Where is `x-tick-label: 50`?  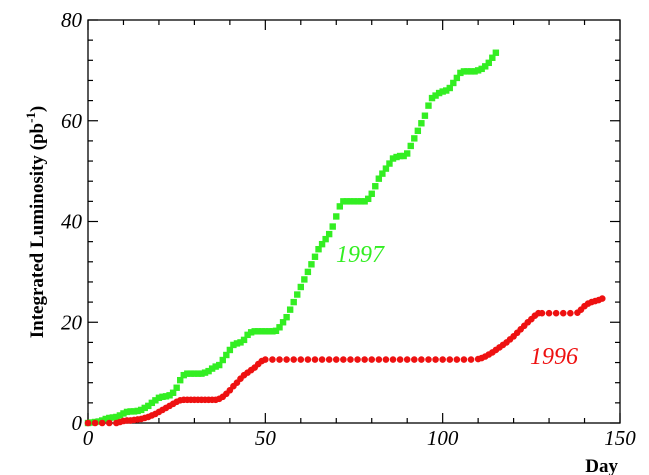 x-tick-label: 50 is located at coordinates (266, 438).